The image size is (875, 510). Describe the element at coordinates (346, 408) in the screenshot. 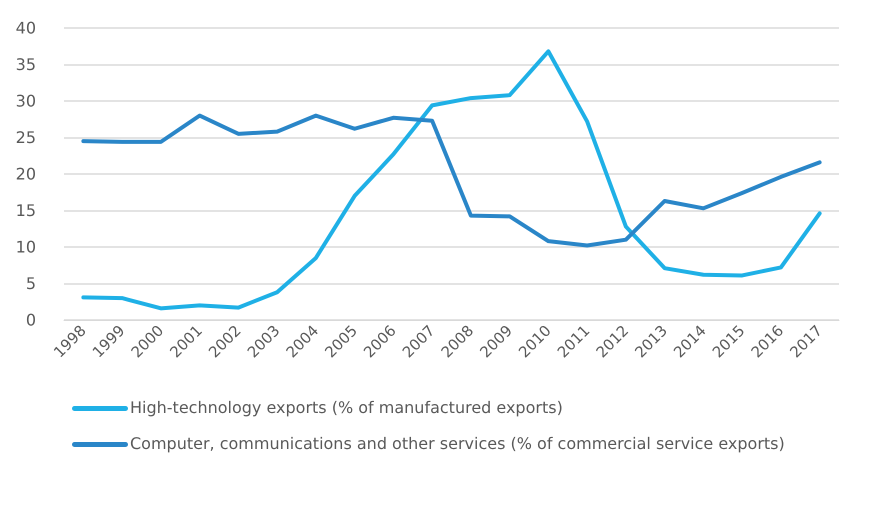

I see `legend-label: High-technology exports (% of manufactured exports)` at that location.